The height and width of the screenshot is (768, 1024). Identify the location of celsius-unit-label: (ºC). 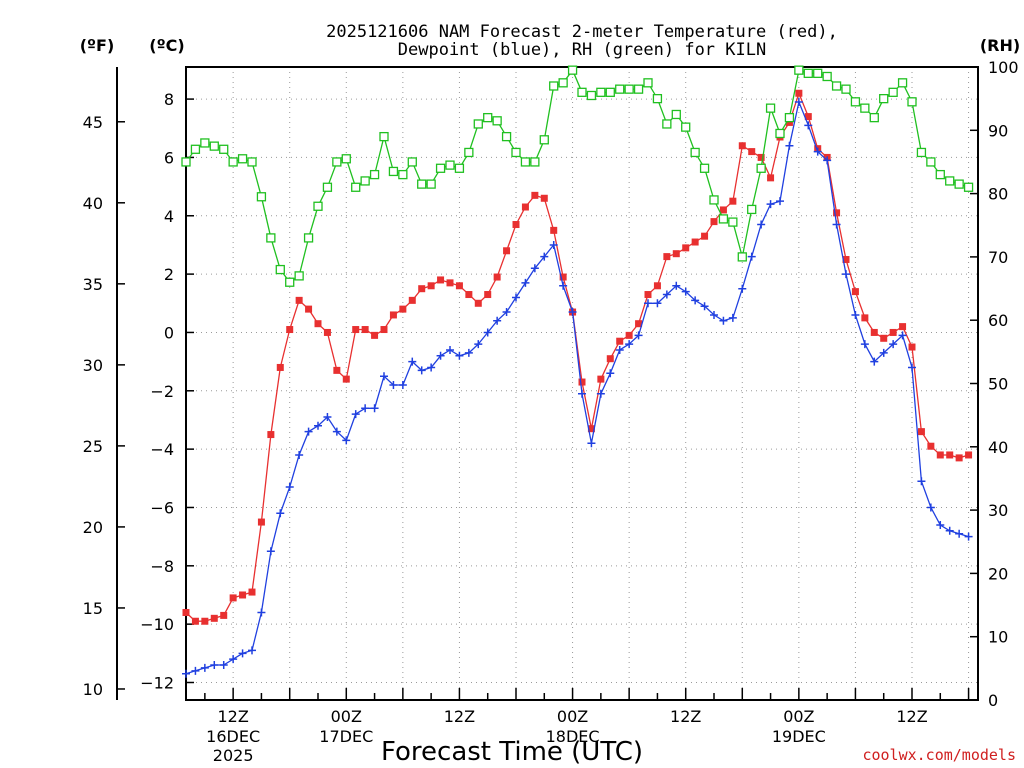
(166, 45).